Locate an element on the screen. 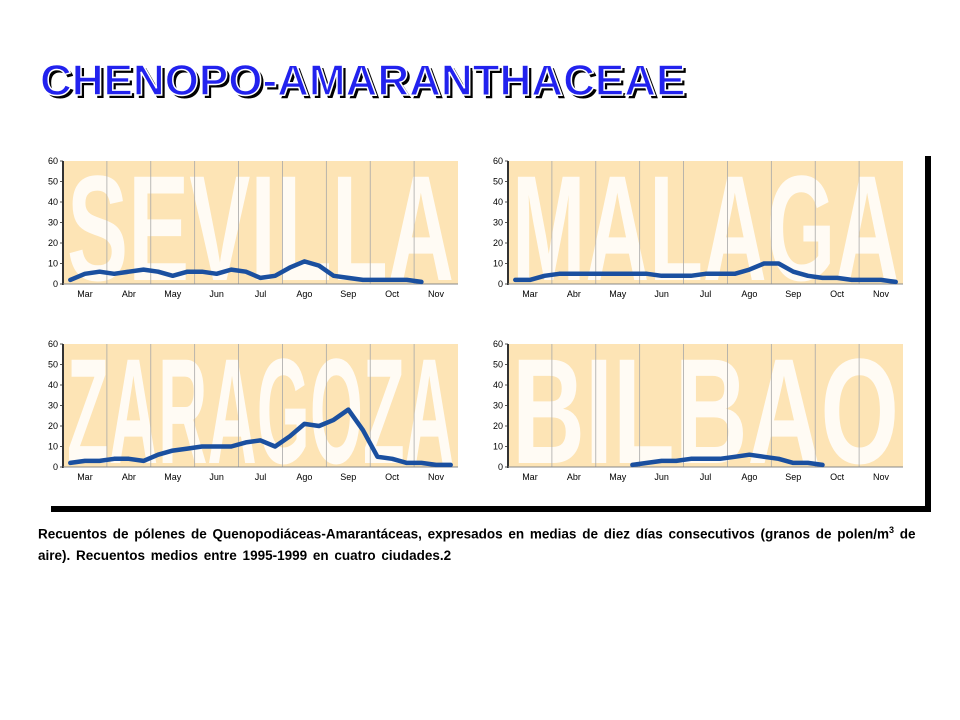 Image resolution: width=960 pixels, height=720 pixels. city-watermark: MALAGA is located at coordinates (705, 228).